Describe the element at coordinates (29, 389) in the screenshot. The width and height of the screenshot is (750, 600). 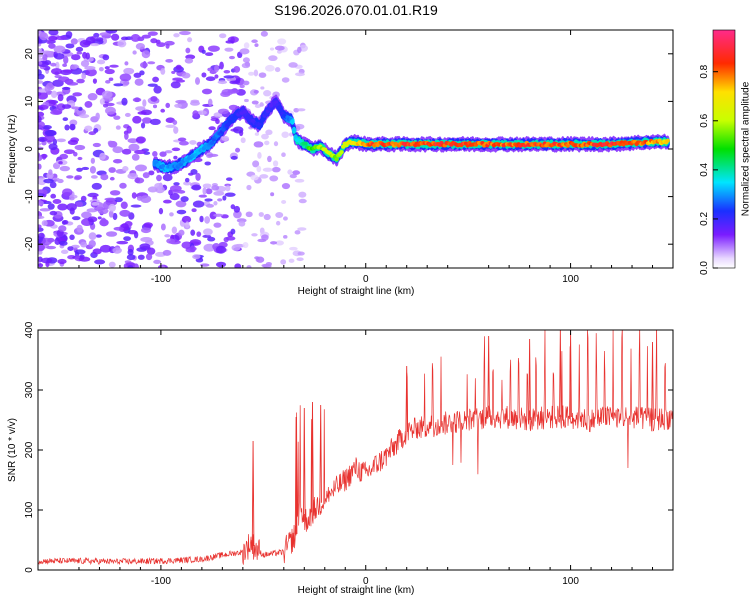
I see `y-tick-label: 300` at that location.